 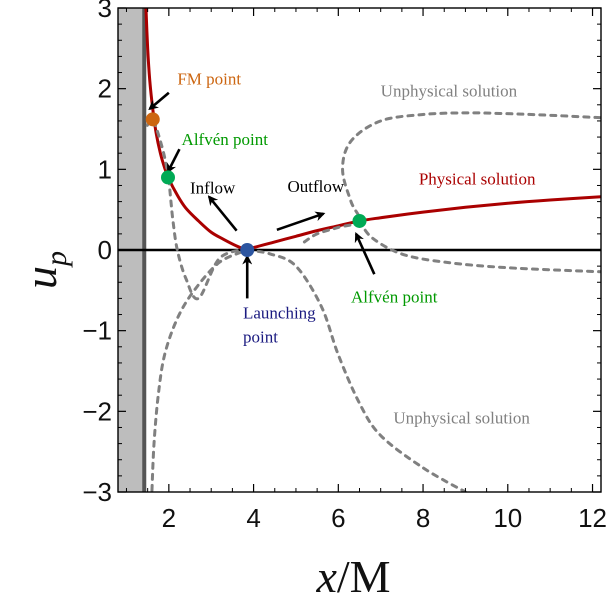 I want to click on marker-alfv-n-point-outflow, so click(x=359, y=220).